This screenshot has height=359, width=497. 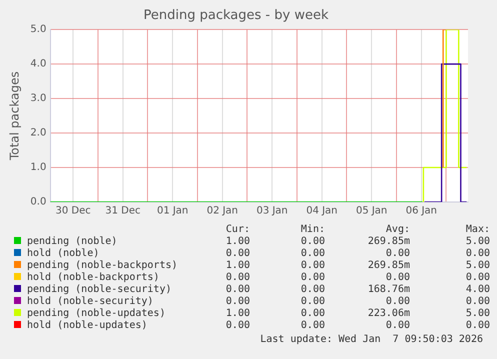 I want to click on legend-label: hold (noble-security), so click(x=90, y=302).